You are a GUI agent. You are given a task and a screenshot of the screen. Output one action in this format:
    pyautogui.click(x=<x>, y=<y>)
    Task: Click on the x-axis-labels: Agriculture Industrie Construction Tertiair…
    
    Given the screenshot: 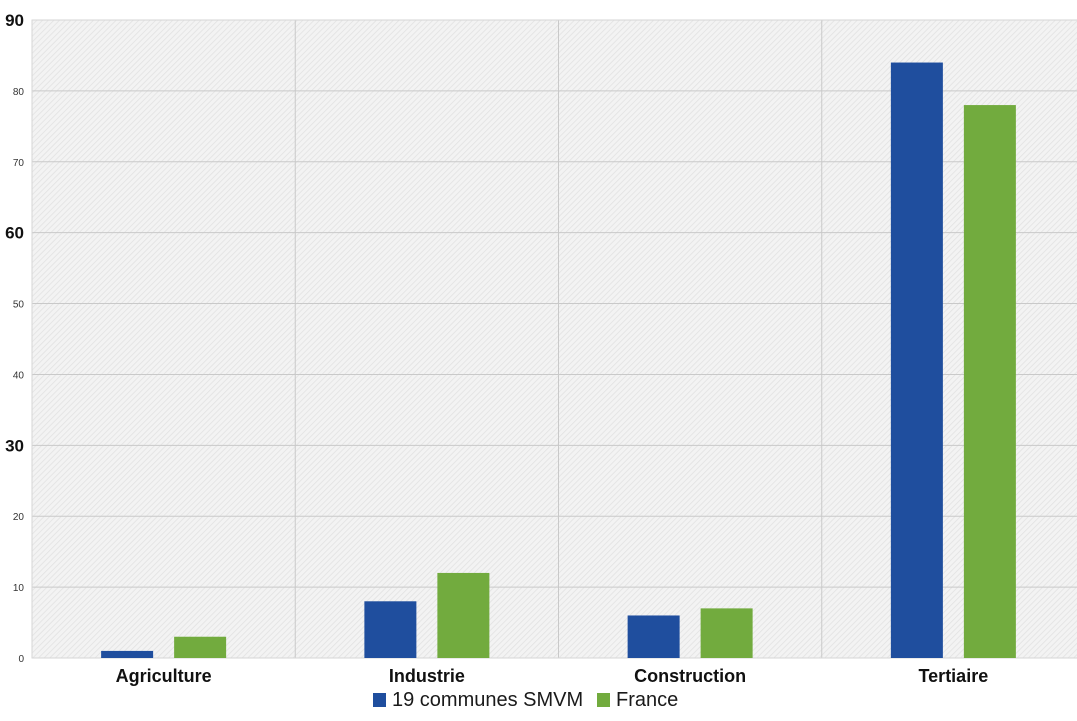 What is the action you would take?
    pyautogui.click(x=552, y=676)
    